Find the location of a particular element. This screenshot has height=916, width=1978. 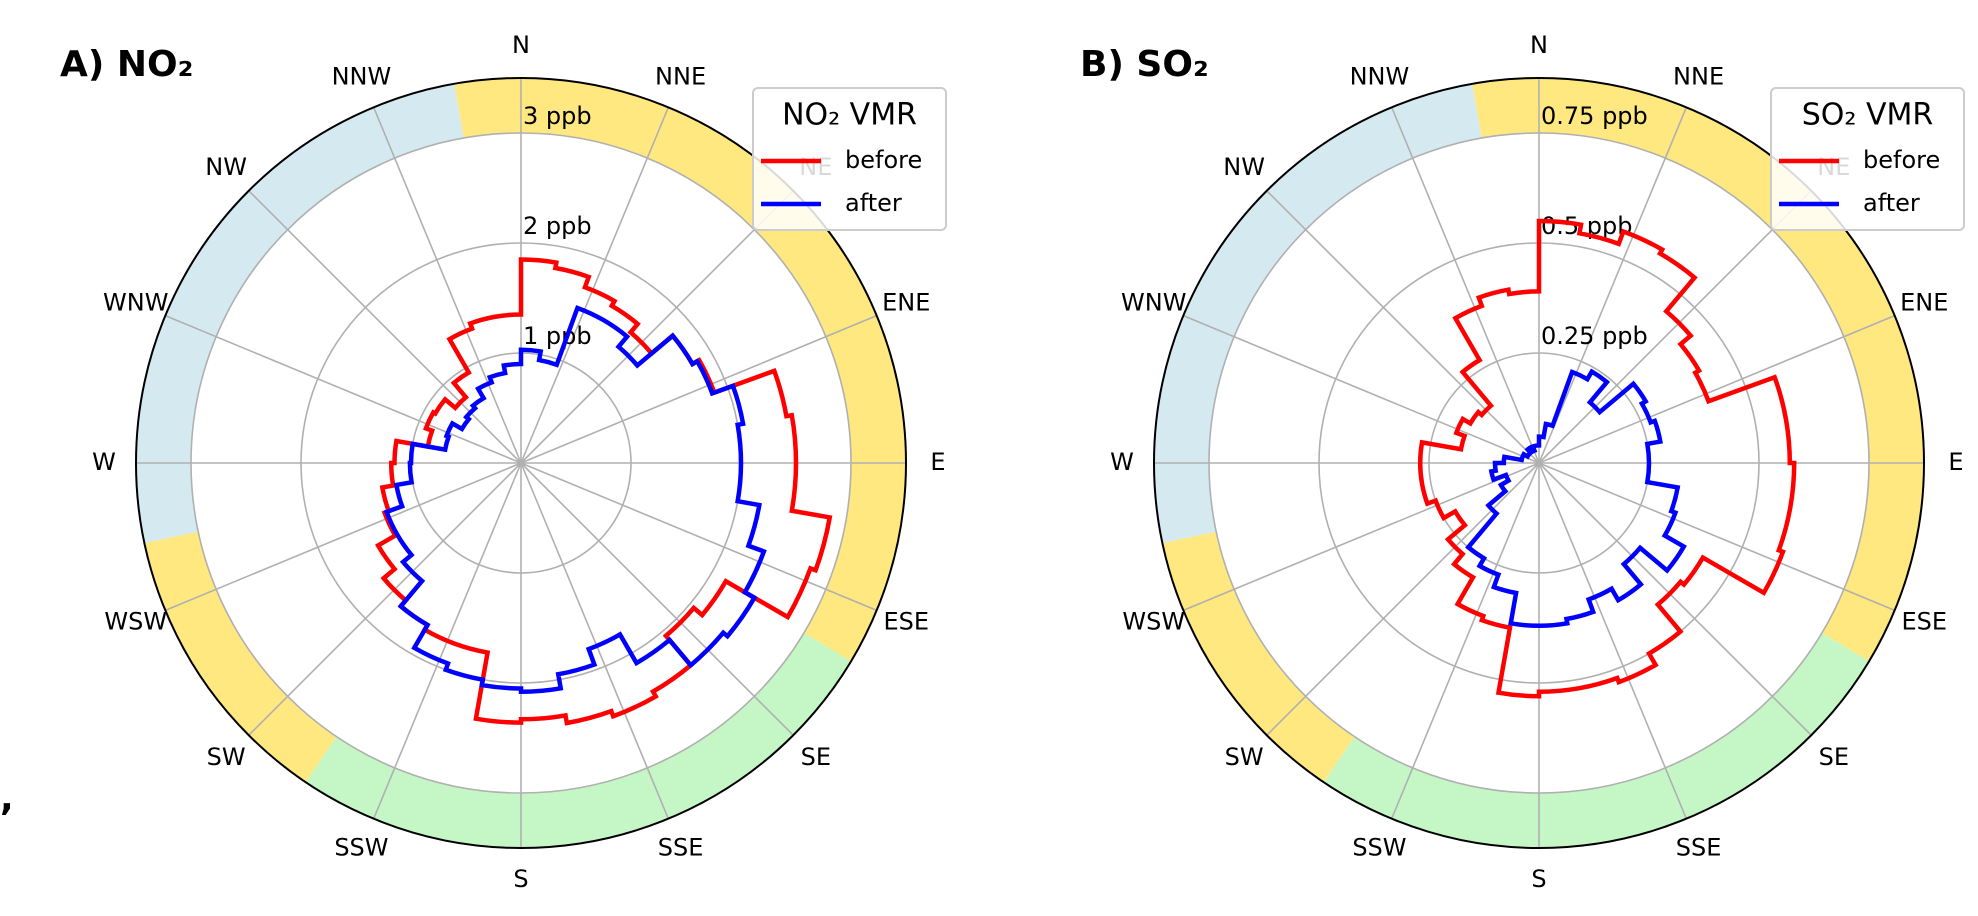

annotation: , is located at coordinates (7, 798).